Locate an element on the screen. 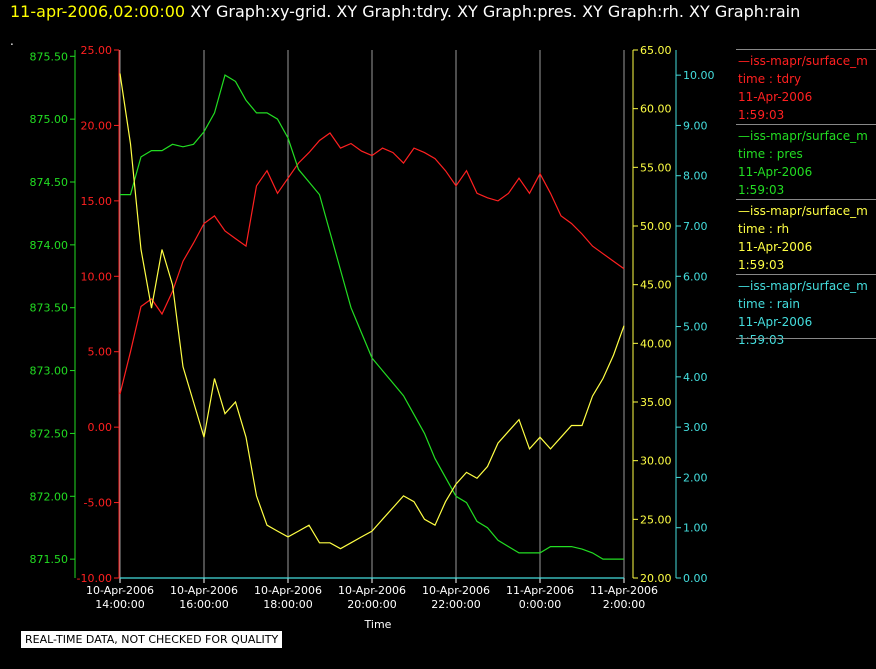 Image resolution: width=876 pixels, height=669 pixels. rh-tick-label: 55.00 is located at coordinates (656, 167).